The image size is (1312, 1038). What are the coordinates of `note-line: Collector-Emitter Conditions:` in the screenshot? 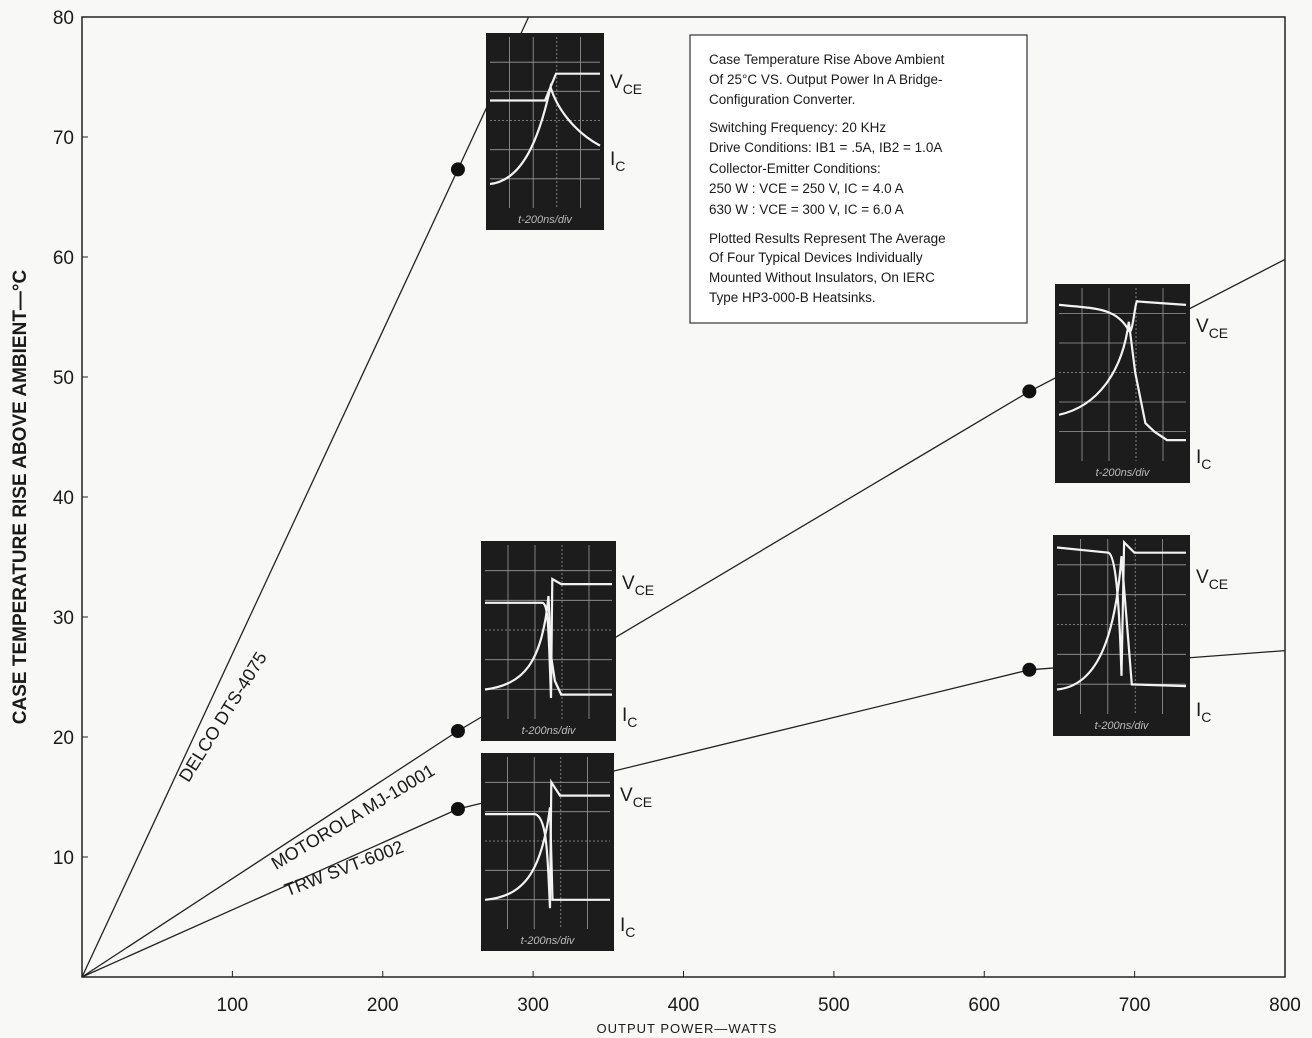 It's located at (795, 168).